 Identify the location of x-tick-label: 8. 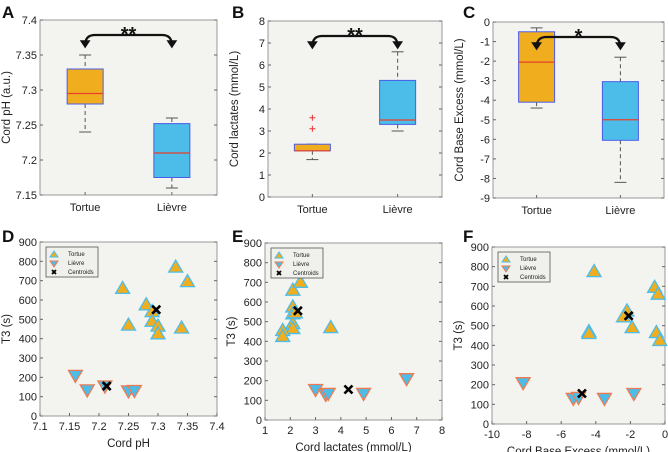
(442, 431).